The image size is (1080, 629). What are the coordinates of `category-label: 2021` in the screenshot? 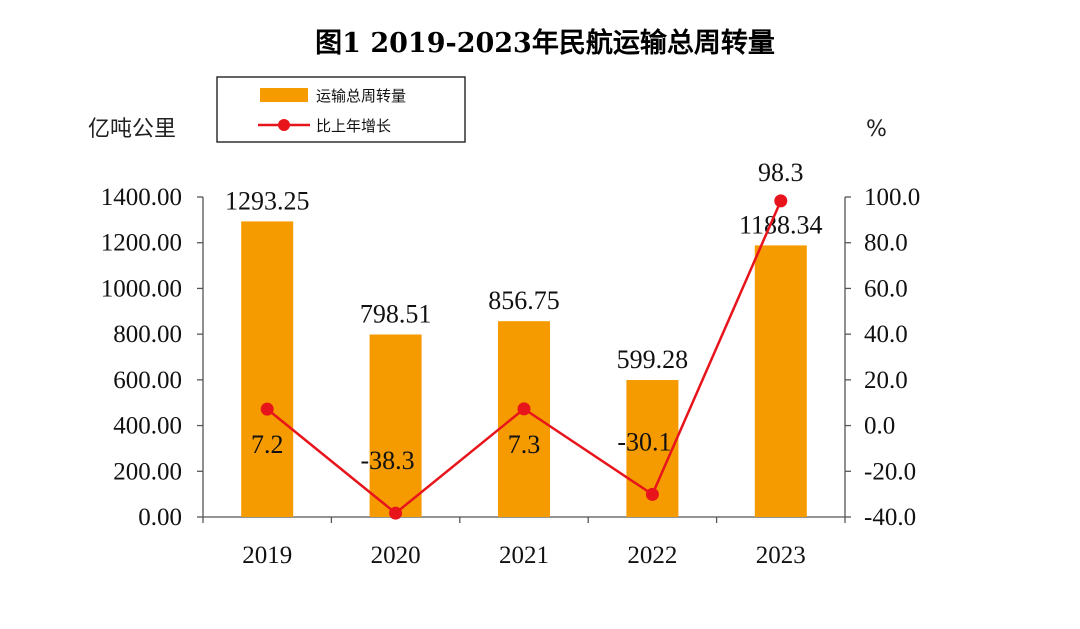 It's located at (524, 555).